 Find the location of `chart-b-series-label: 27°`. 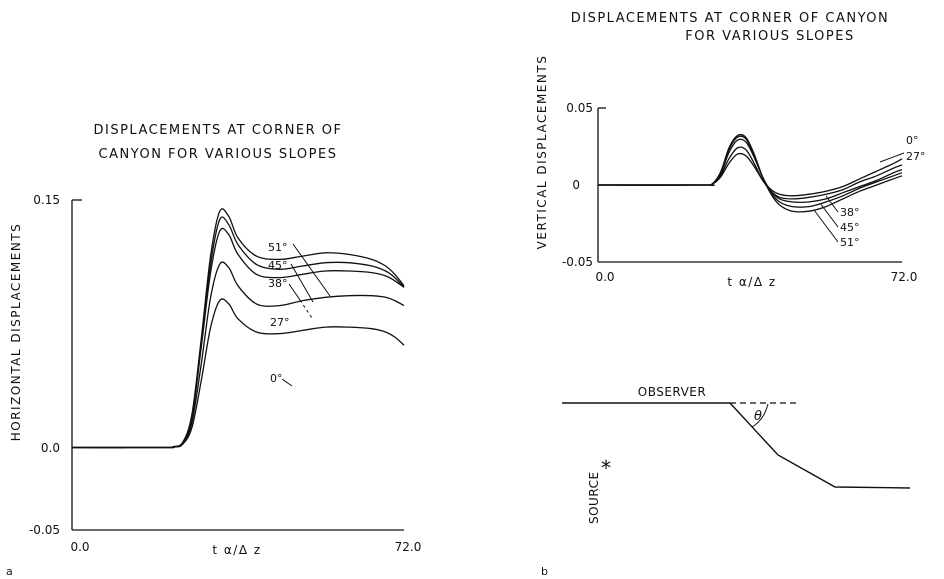

chart-b-series-label: 27° is located at coordinates (916, 156).